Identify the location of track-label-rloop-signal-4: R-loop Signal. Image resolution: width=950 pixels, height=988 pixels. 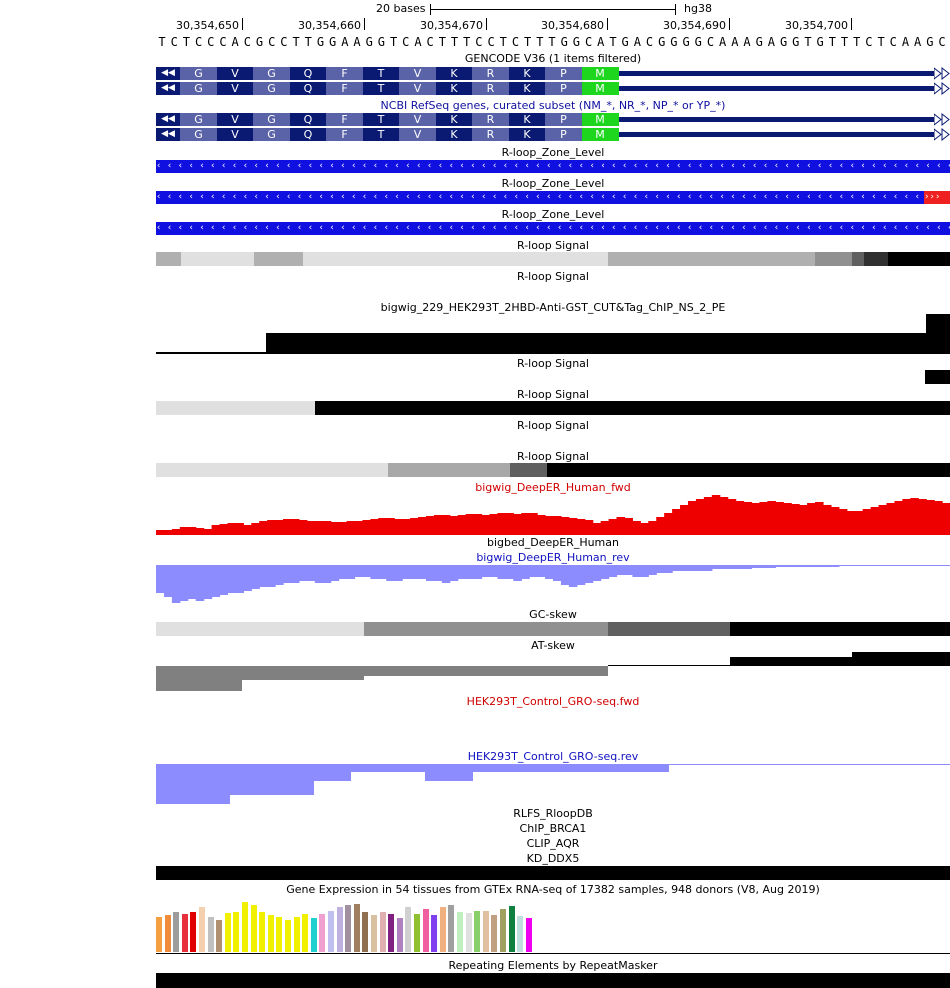
(553, 394).